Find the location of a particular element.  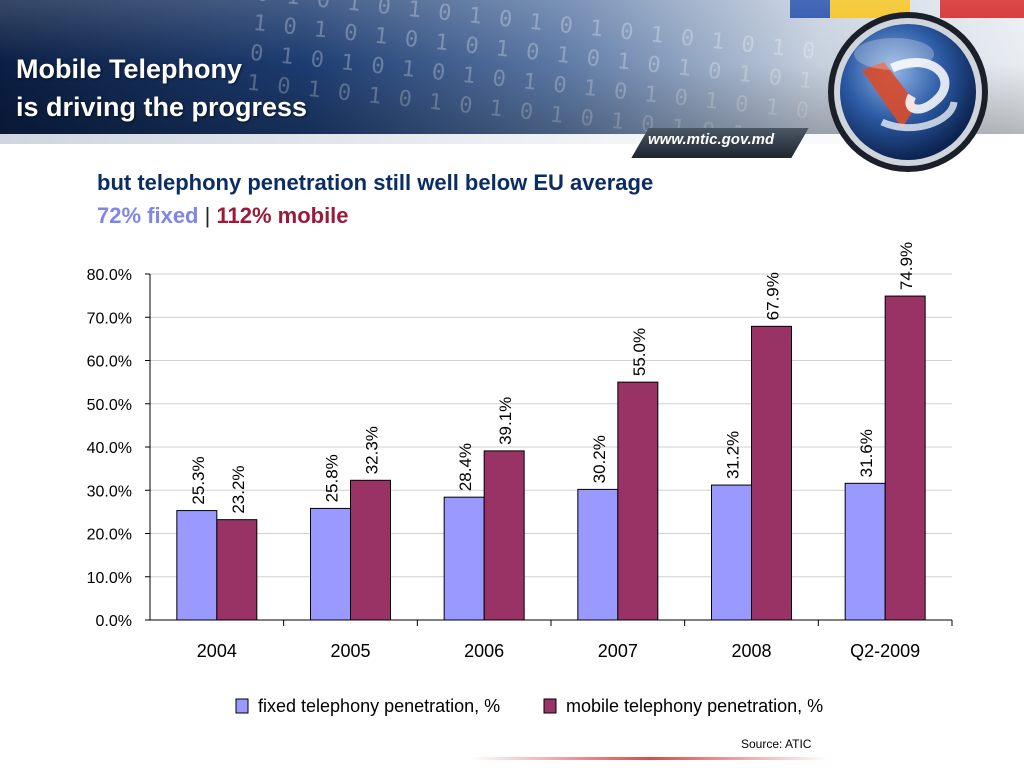

ministry-logo is located at coordinates (908, 92).